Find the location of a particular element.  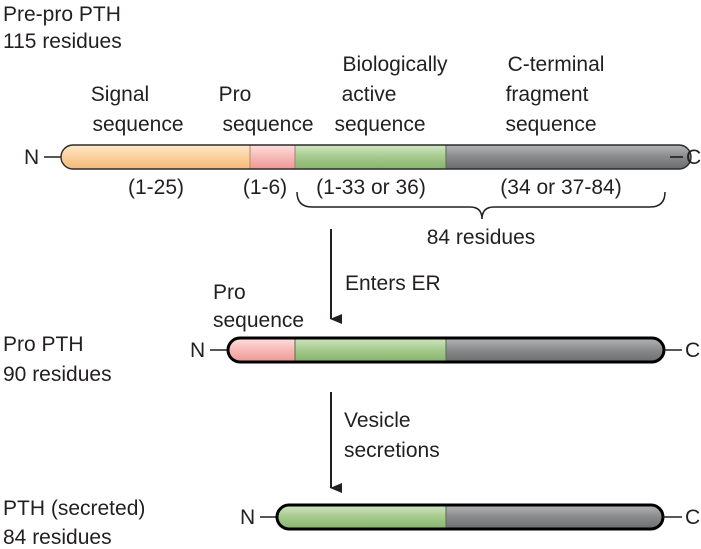

stage1-bar is located at coordinates (376, 157).